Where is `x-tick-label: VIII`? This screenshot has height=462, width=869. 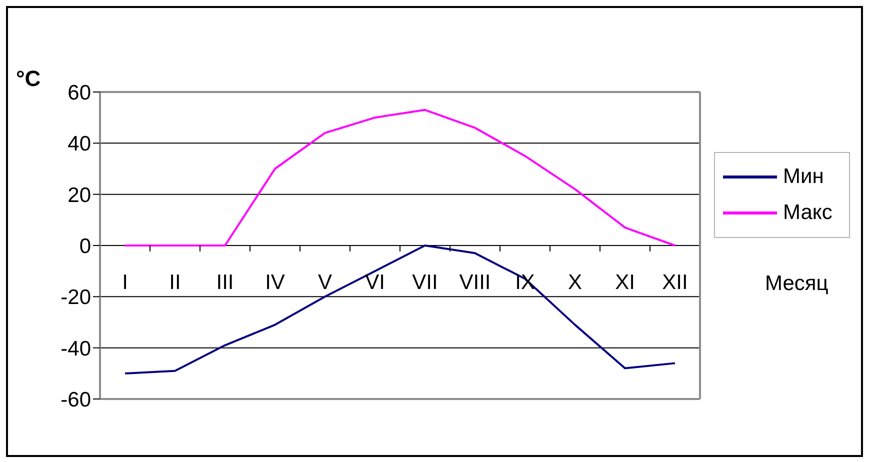
x-tick-label: VIII is located at coordinates (475, 282).